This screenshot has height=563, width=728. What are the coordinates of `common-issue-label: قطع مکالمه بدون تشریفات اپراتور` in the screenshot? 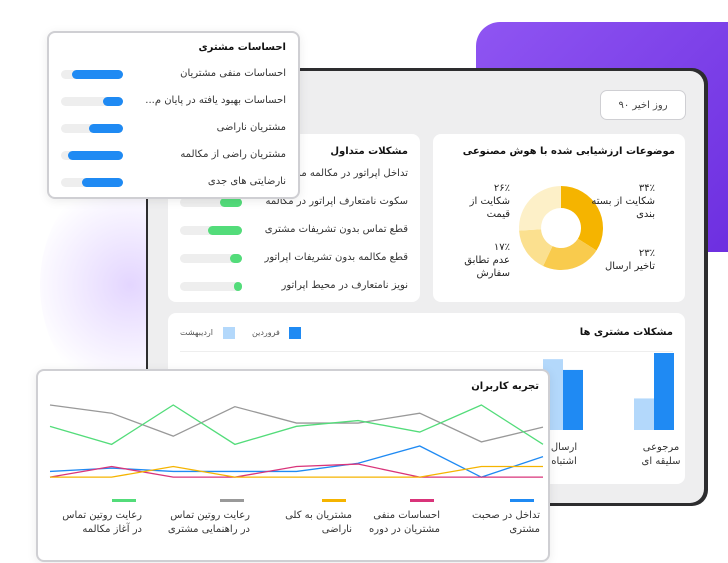 It's located at (336, 257).